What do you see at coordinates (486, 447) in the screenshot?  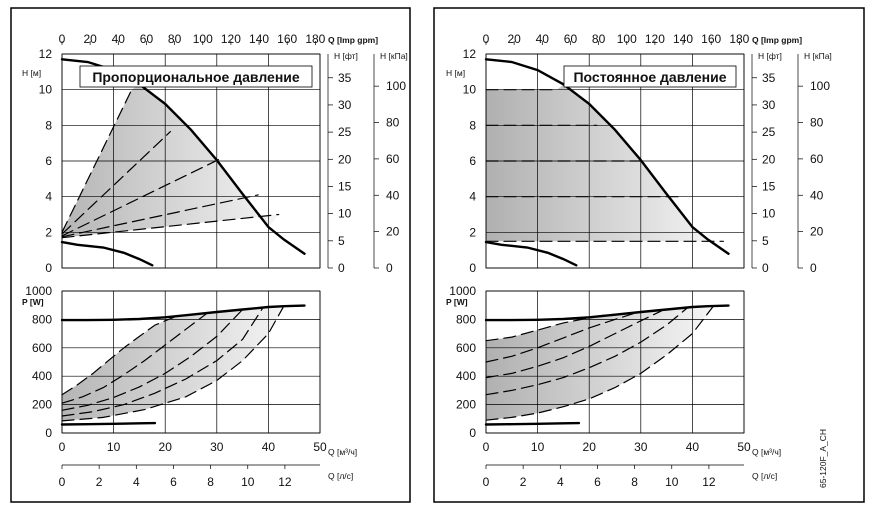 I see `x-tick-label: 0` at bounding box center [486, 447].